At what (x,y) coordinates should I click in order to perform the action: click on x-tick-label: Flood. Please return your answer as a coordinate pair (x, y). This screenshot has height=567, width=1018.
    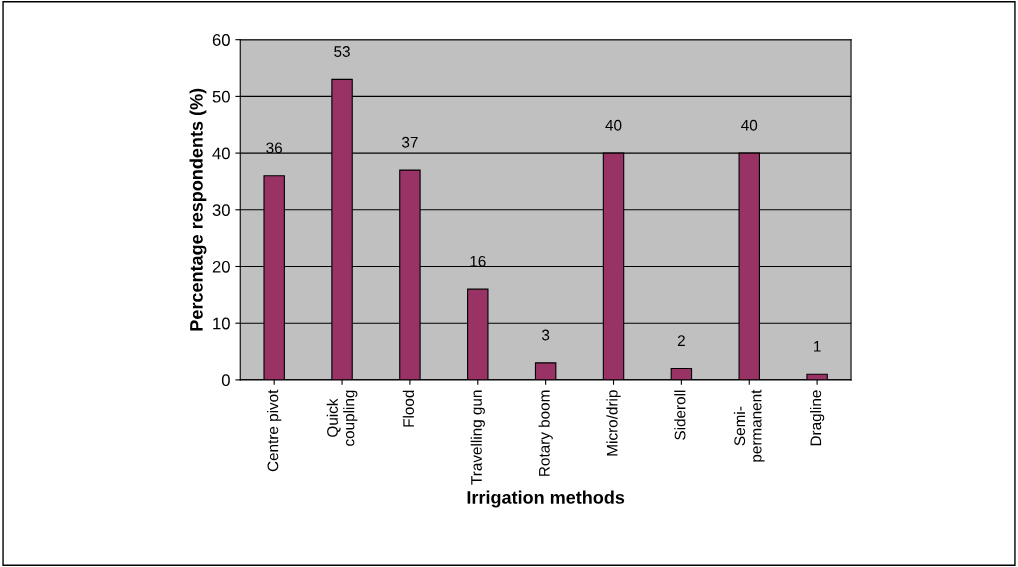
    Looking at the image, I should click on (408, 408).